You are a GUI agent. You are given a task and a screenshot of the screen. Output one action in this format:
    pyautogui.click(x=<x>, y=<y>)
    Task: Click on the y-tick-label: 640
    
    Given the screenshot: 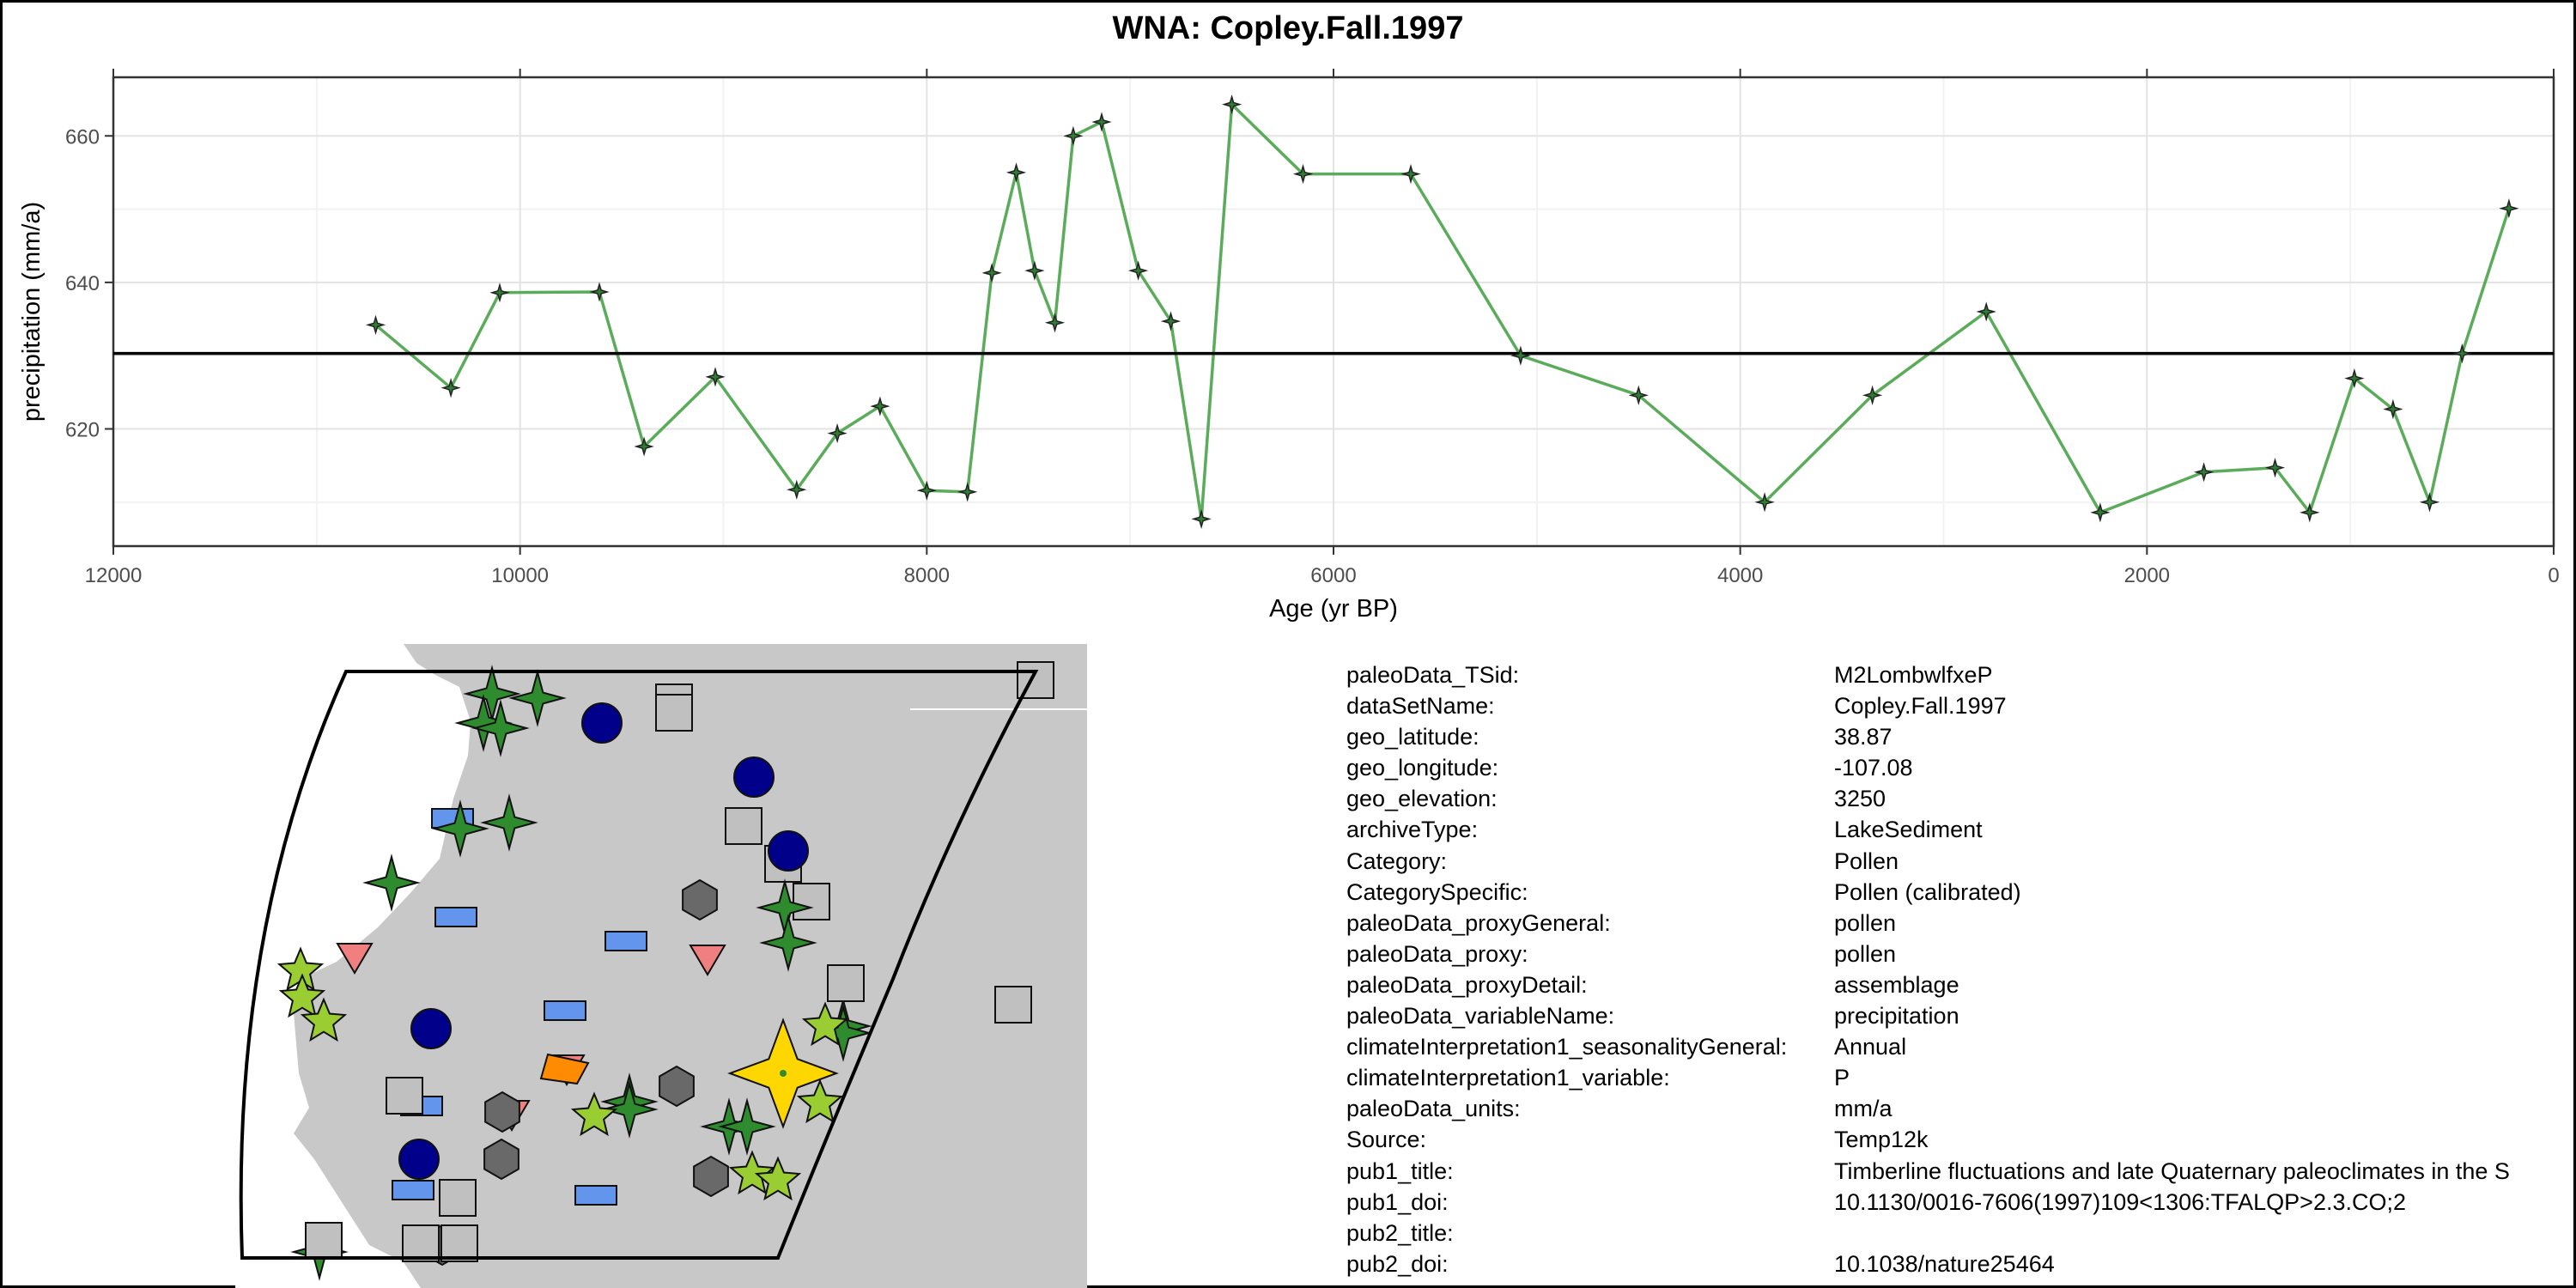 What is the action you would take?
    pyautogui.click(x=82, y=283)
    